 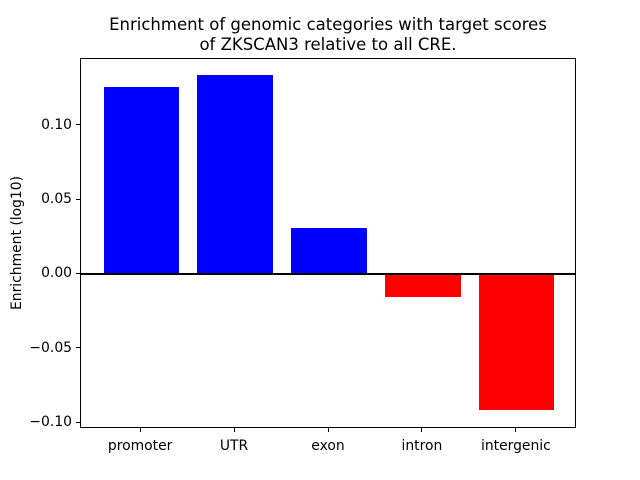 What do you see at coordinates (50, 422) in the screenshot?
I see `y-tick-label: −0.10` at bounding box center [50, 422].